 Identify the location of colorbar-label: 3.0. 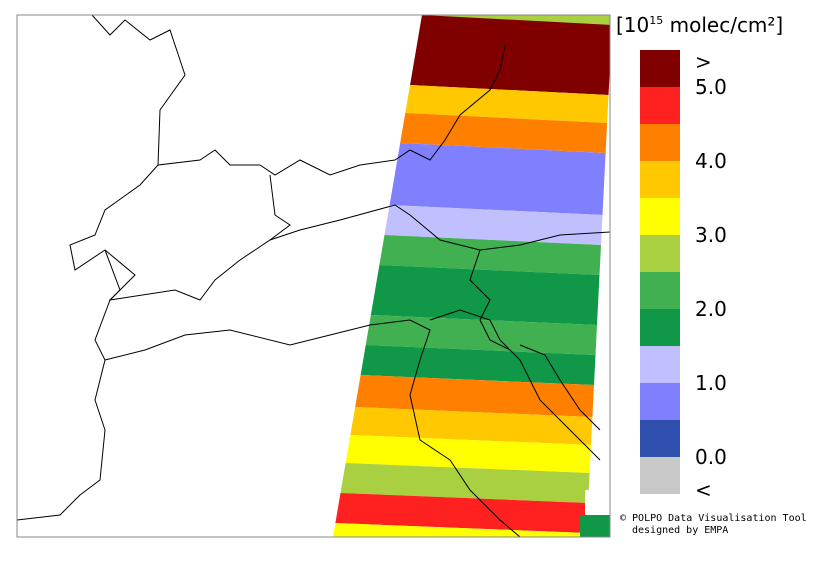
(711, 235).